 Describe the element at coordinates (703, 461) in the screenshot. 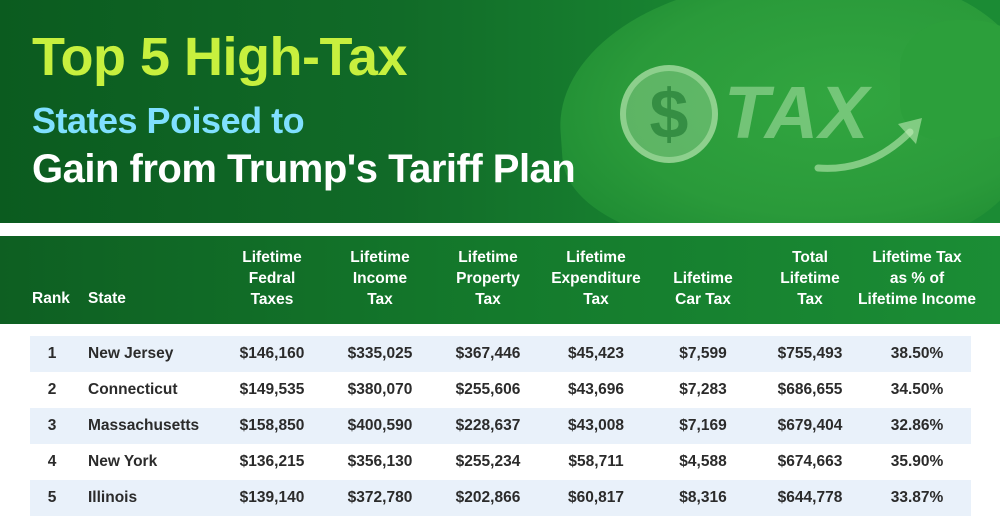

I see `car-tax-cell: $4,588` at that location.